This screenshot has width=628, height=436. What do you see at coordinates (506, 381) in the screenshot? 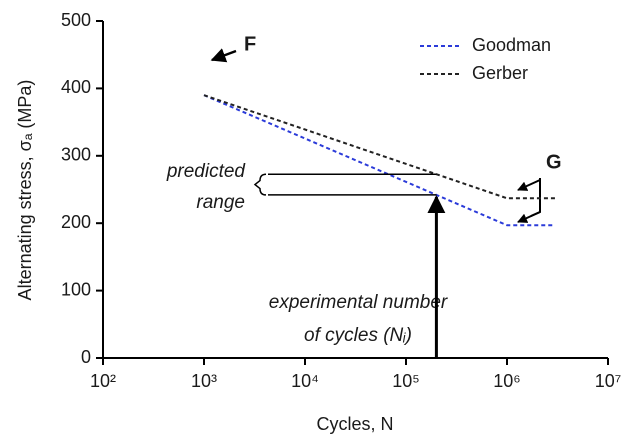
I see `x-tick-label: 10⁶` at bounding box center [506, 381].